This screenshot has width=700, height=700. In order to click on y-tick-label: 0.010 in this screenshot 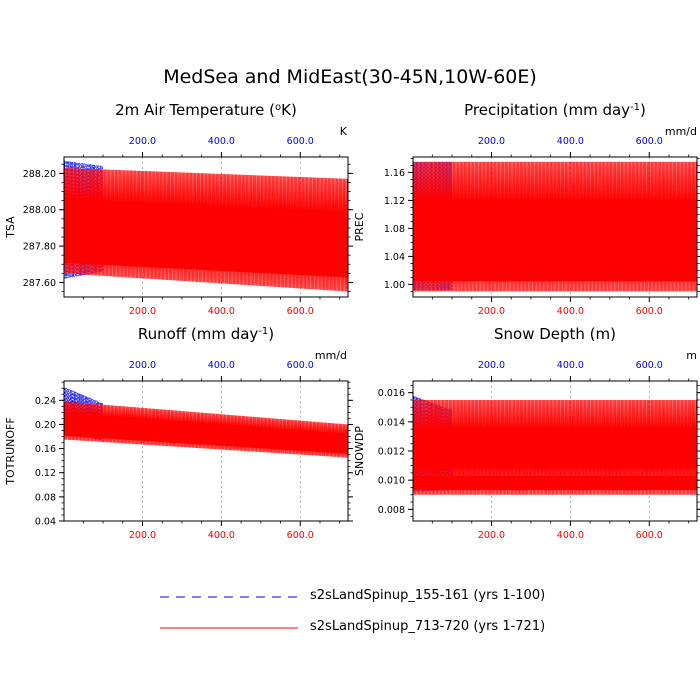, I will do `click(391, 481)`.